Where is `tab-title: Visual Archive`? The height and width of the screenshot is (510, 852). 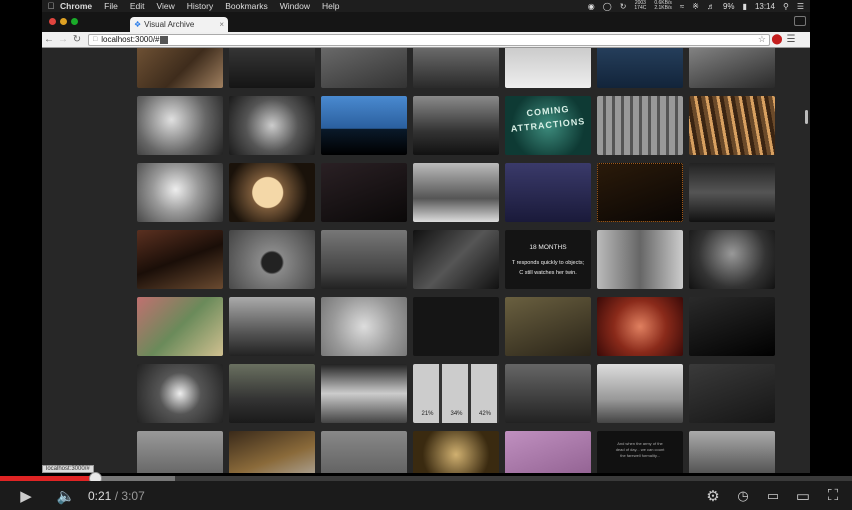 tab-title: Visual Archive is located at coordinates (169, 24).